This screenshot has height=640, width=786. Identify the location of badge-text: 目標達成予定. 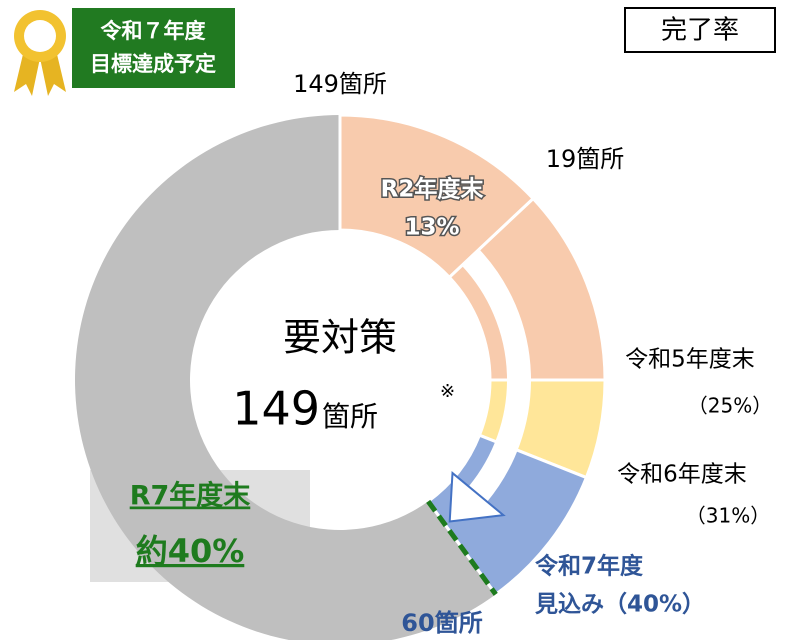
(153, 64).